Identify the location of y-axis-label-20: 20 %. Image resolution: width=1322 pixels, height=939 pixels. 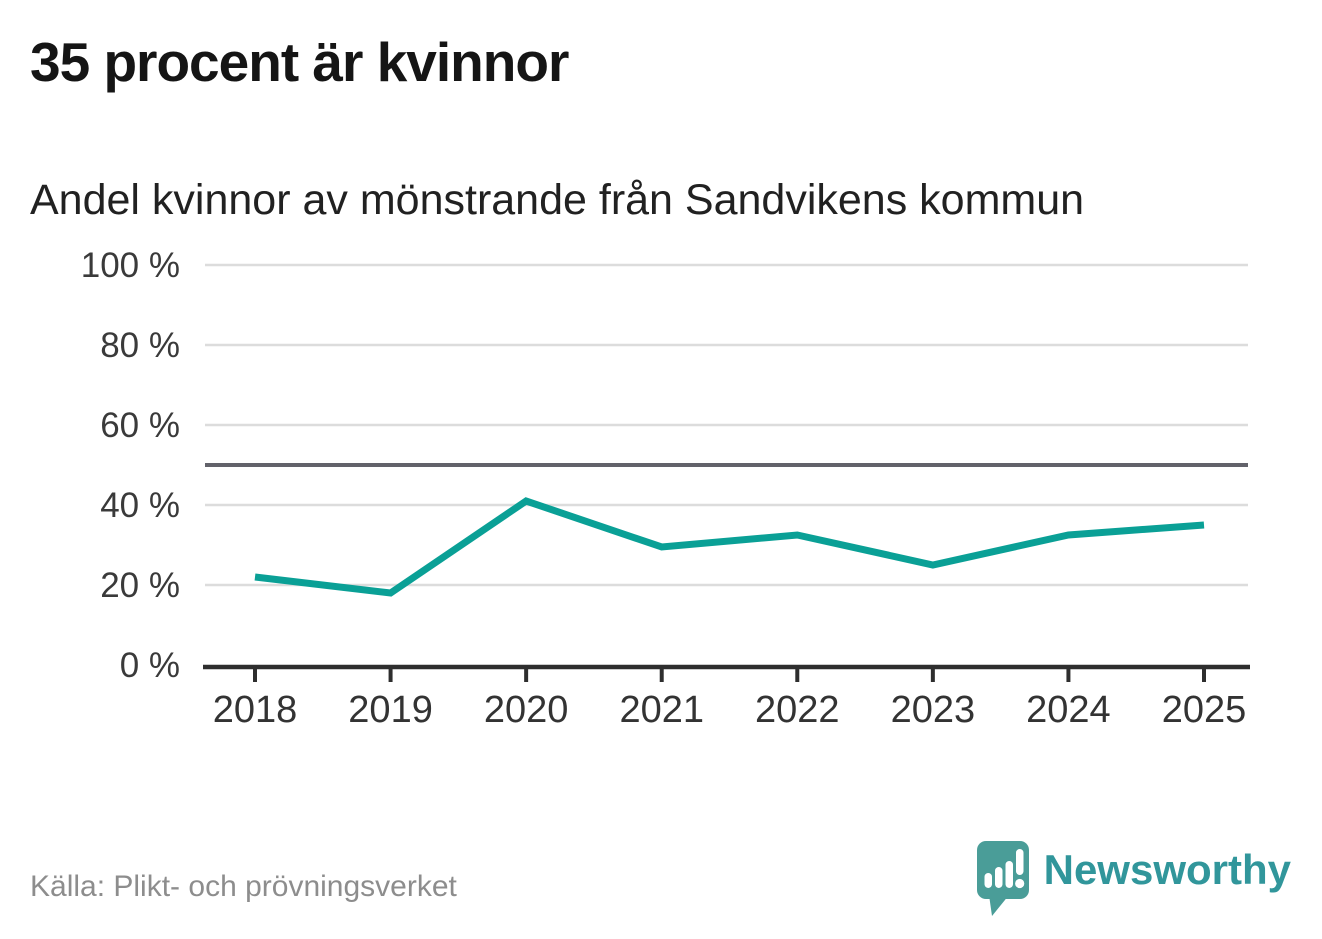
(140, 585).